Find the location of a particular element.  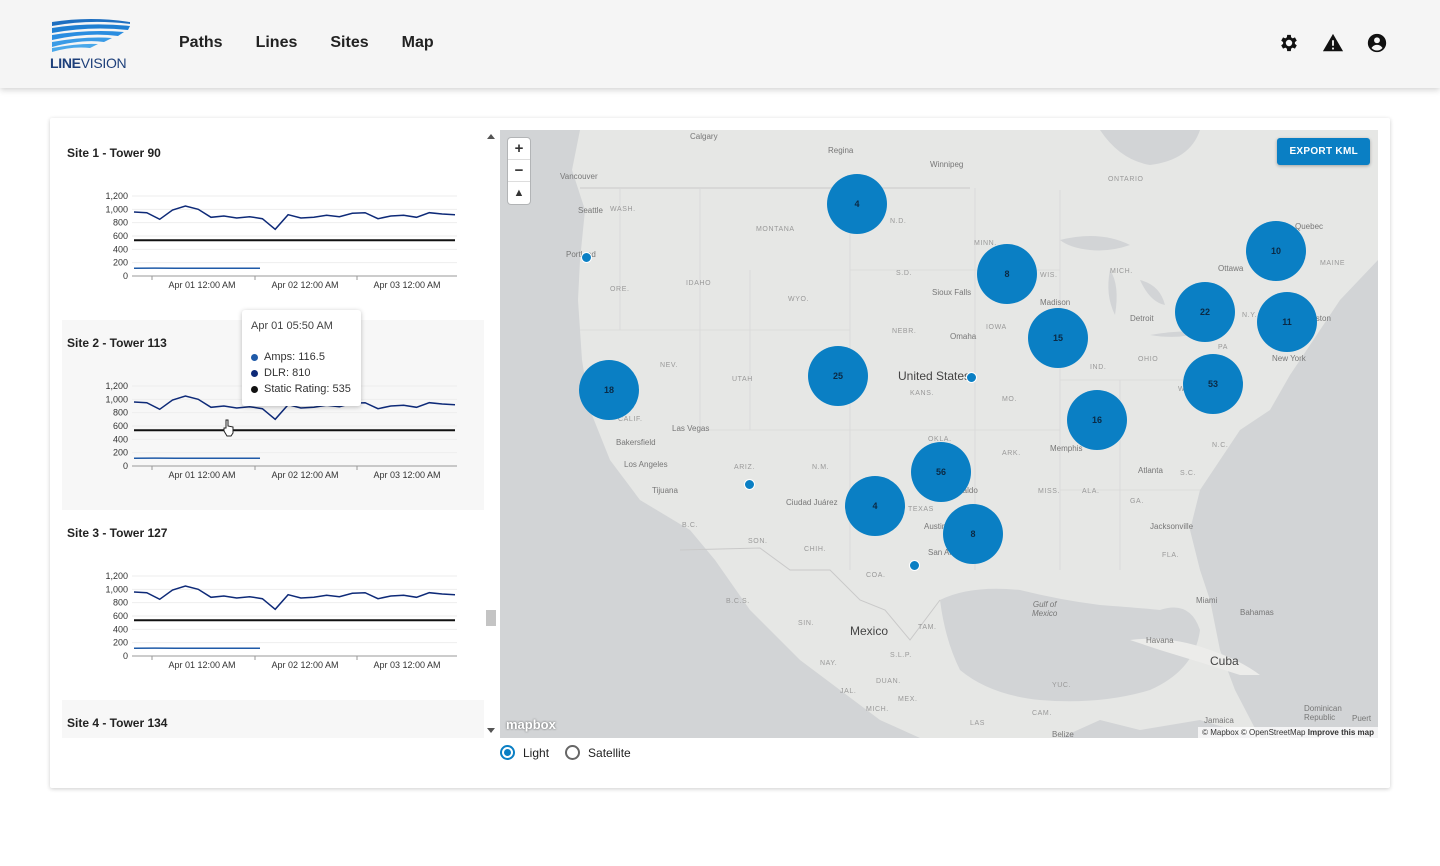

map-label: ALA. is located at coordinates (1091, 491).